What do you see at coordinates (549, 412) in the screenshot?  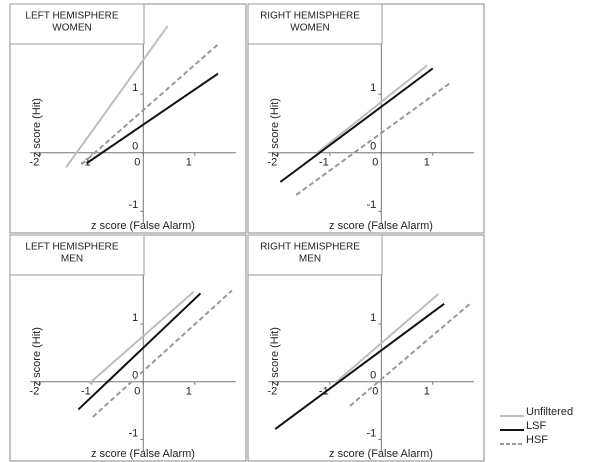 I see `legend-label: Unfiltered` at bounding box center [549, 412].